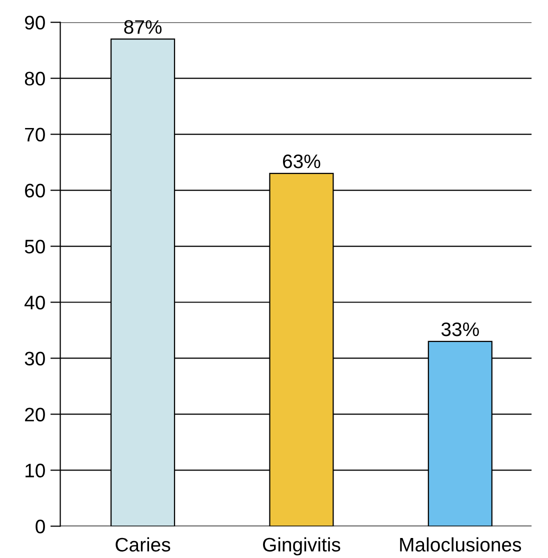 This screenshot has height=558, width=548. Describe the element at coordinates (34, 23) in the screenshot. I see `y-tick-label: 90` at that location.